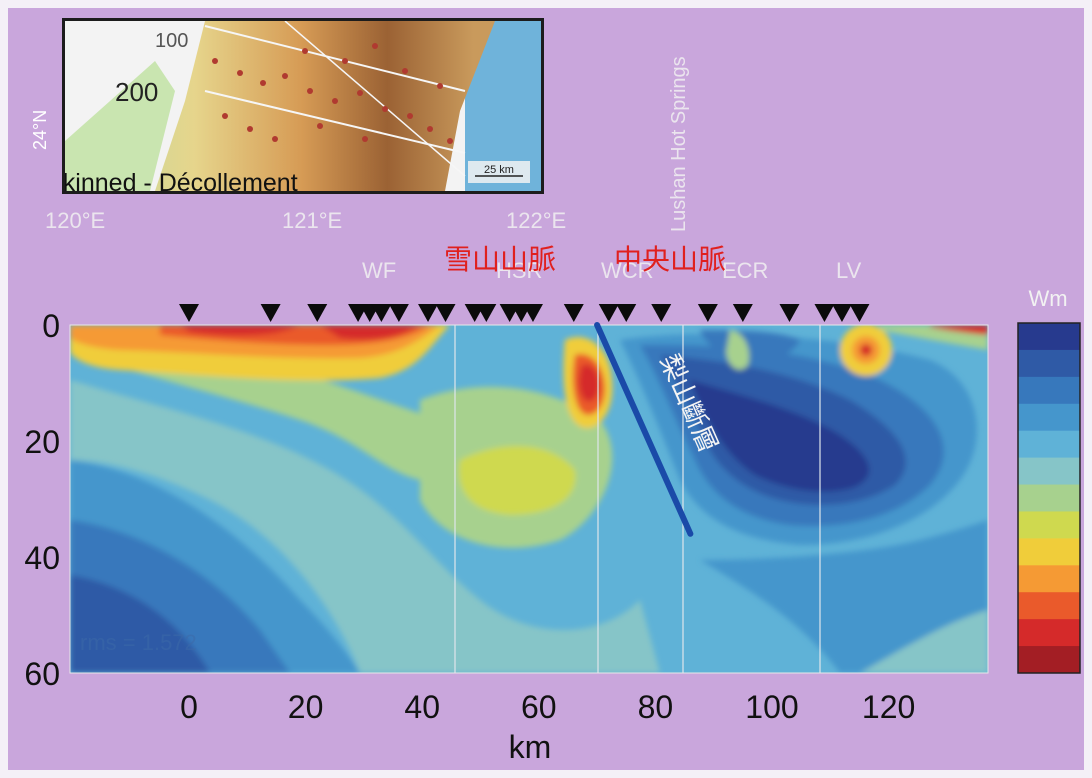  I want to click on station-markers, so click(524, 313).